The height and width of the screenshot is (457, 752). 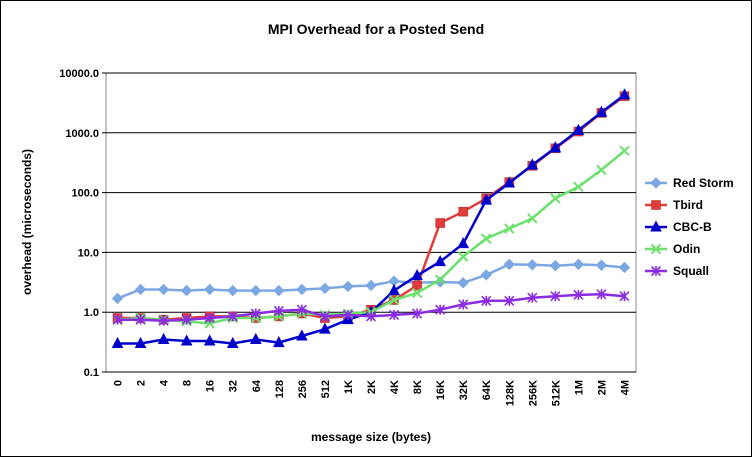 I want to click on y-tick-label: 10.0, so click(x=88, y=253).